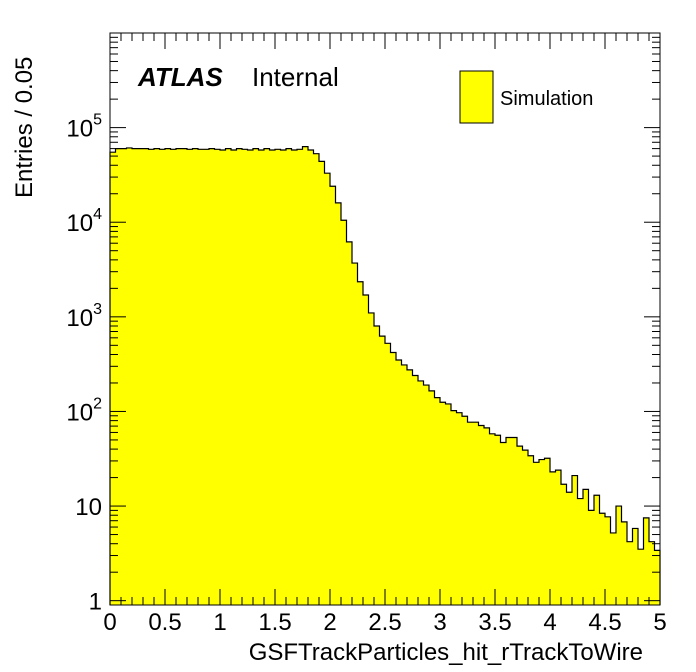 Image resolution: width=696 pixels, height=672 pixels. What do you see at coordinates (88, 507) in the screenshot?
I see `y-tick-label: 10` at bounding box center [88, 507].